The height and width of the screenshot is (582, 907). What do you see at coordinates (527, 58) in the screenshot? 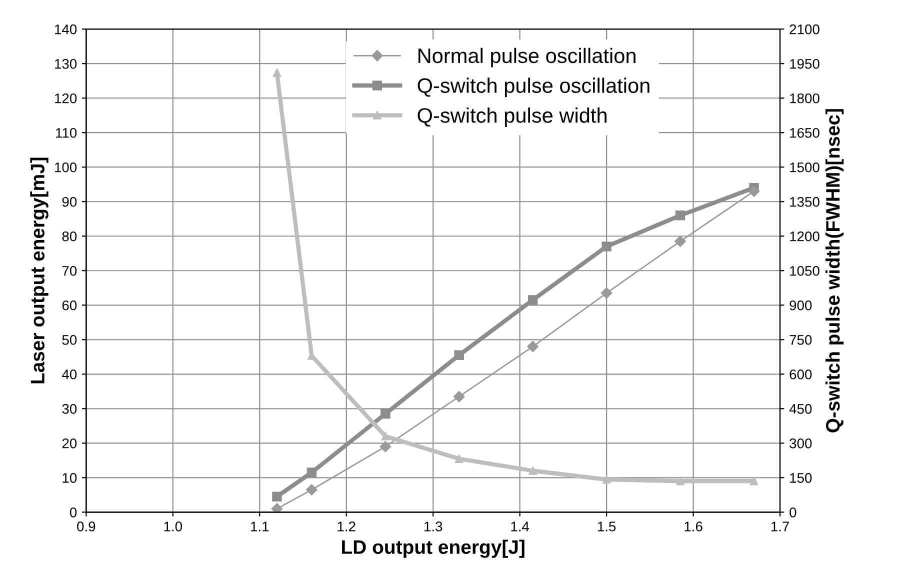
I see `legend-label: Normal pulse oscillation` at bounding box center [527, 58].